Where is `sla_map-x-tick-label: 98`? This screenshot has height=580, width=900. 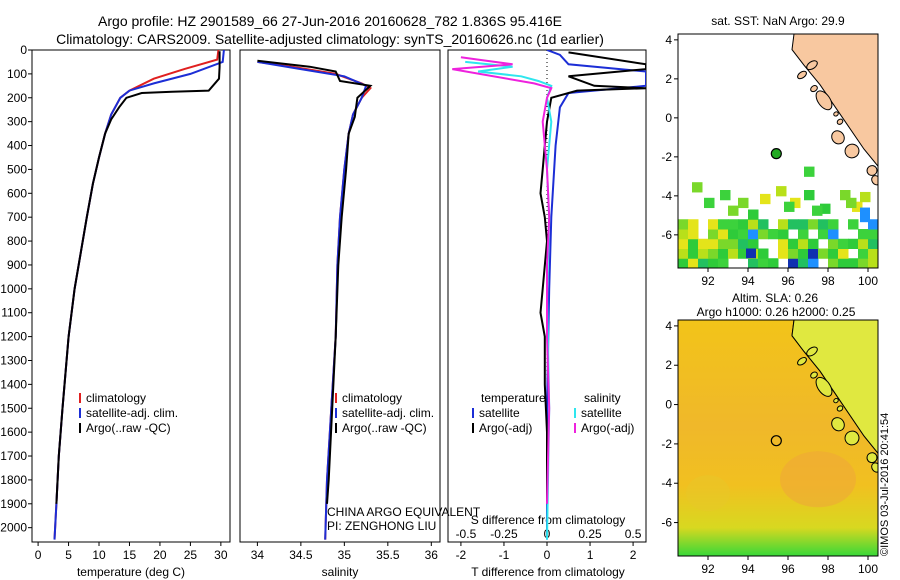
sla_map-x-tick-label: 98 is located at coordinates (828, 569).